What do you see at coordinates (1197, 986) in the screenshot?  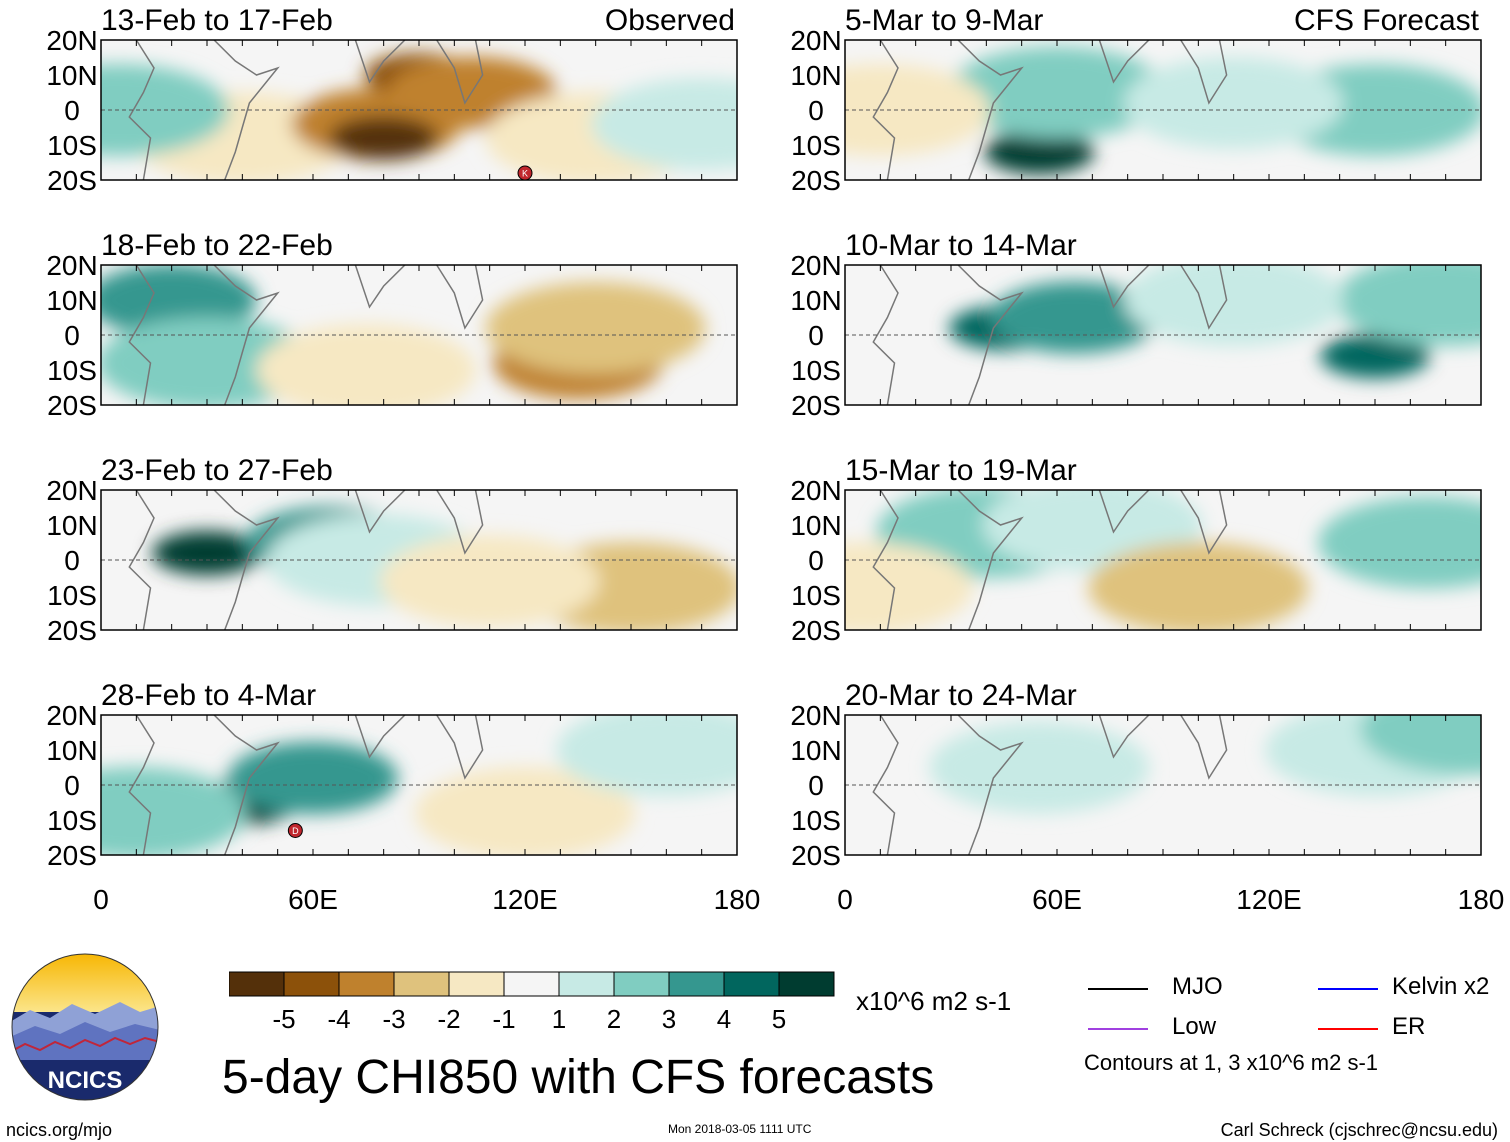 I see `legend-label-mjo: MJO` at bounding box center [1197, 986].